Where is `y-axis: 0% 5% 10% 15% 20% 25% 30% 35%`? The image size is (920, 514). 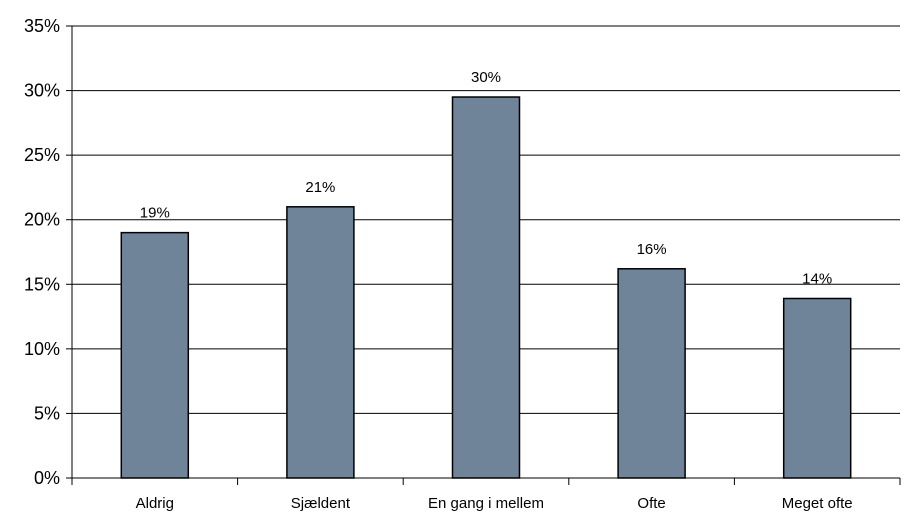
y-axis: 0% 5% 10% 15% 20% 25% 30% 35% is located at coordinates (48, 252).